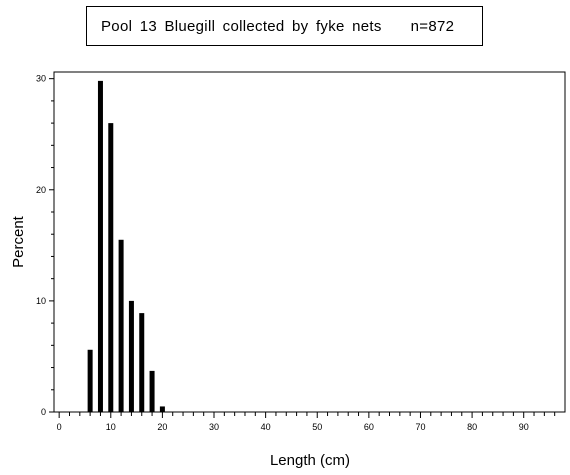 Image resolution: width=570 pixels, height=475 pixels. Describe the element at coordinates (45, 245) in the screenshot. I see `y-axis: 0 10 20 30` at that location.